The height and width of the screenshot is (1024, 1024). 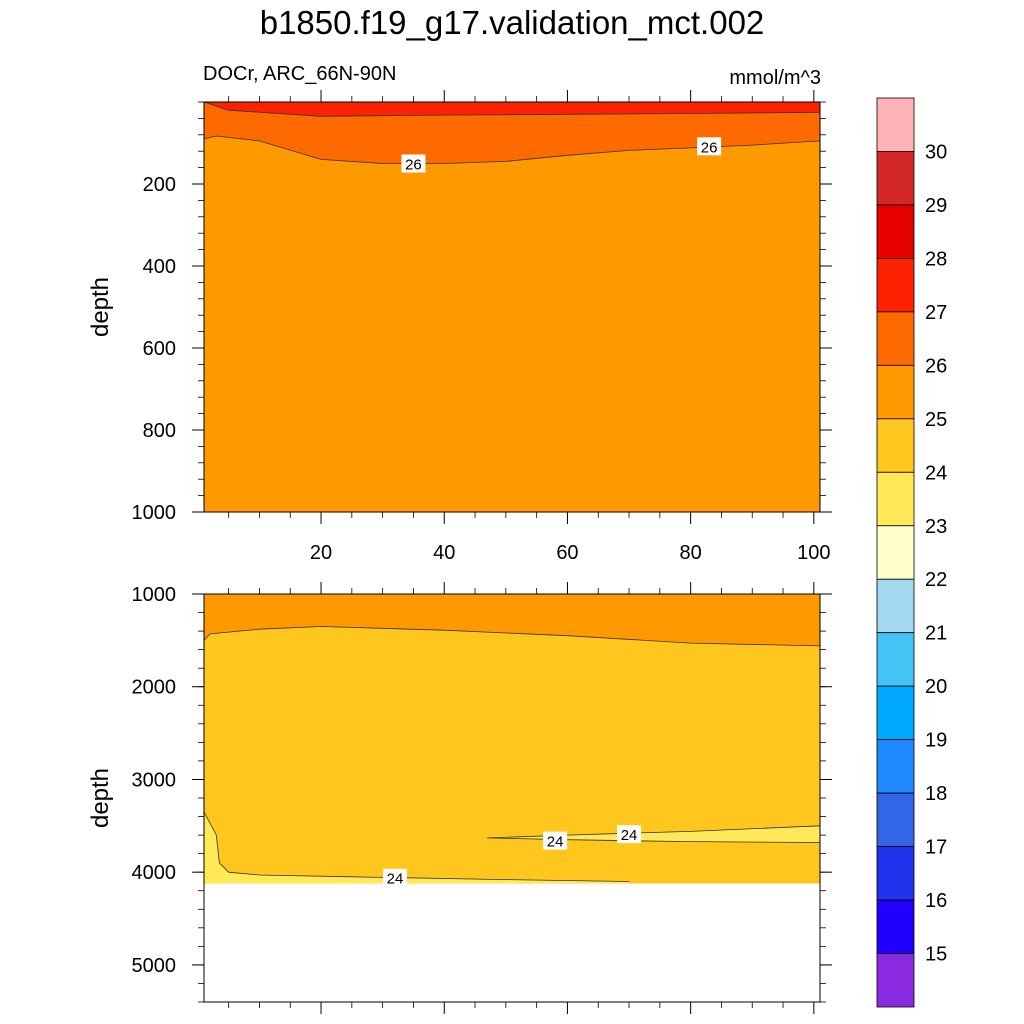 What do you see at coordinates (567, 553) in the screenshot?
I see `x-tick-label: 60` at bounding box center [567, 553].